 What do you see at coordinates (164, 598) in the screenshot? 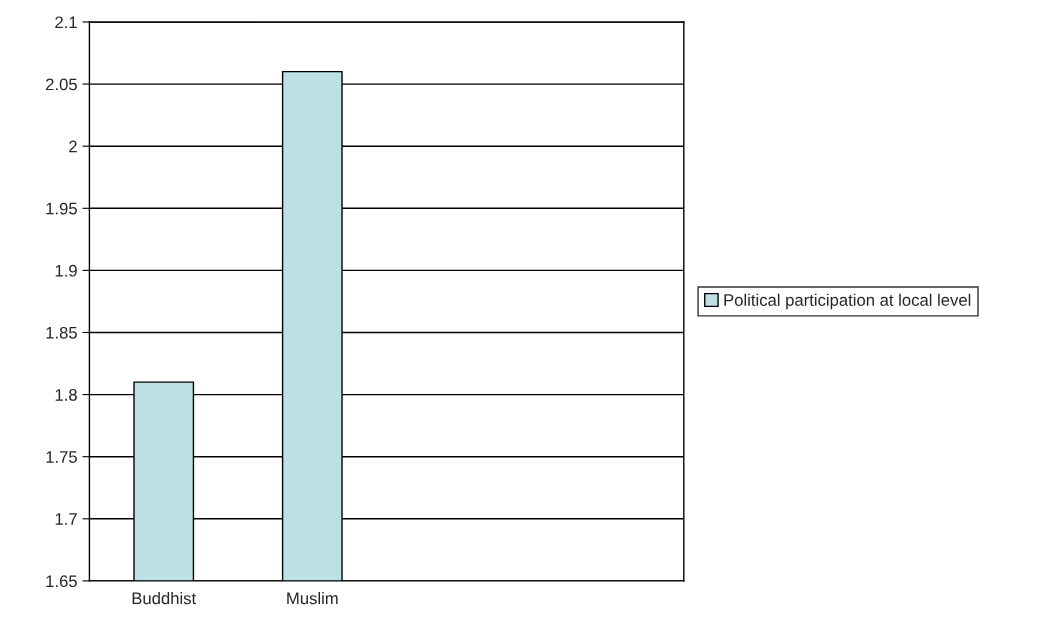
I see `x-tick-label: Buddhist` at bounding box center [164, 598].